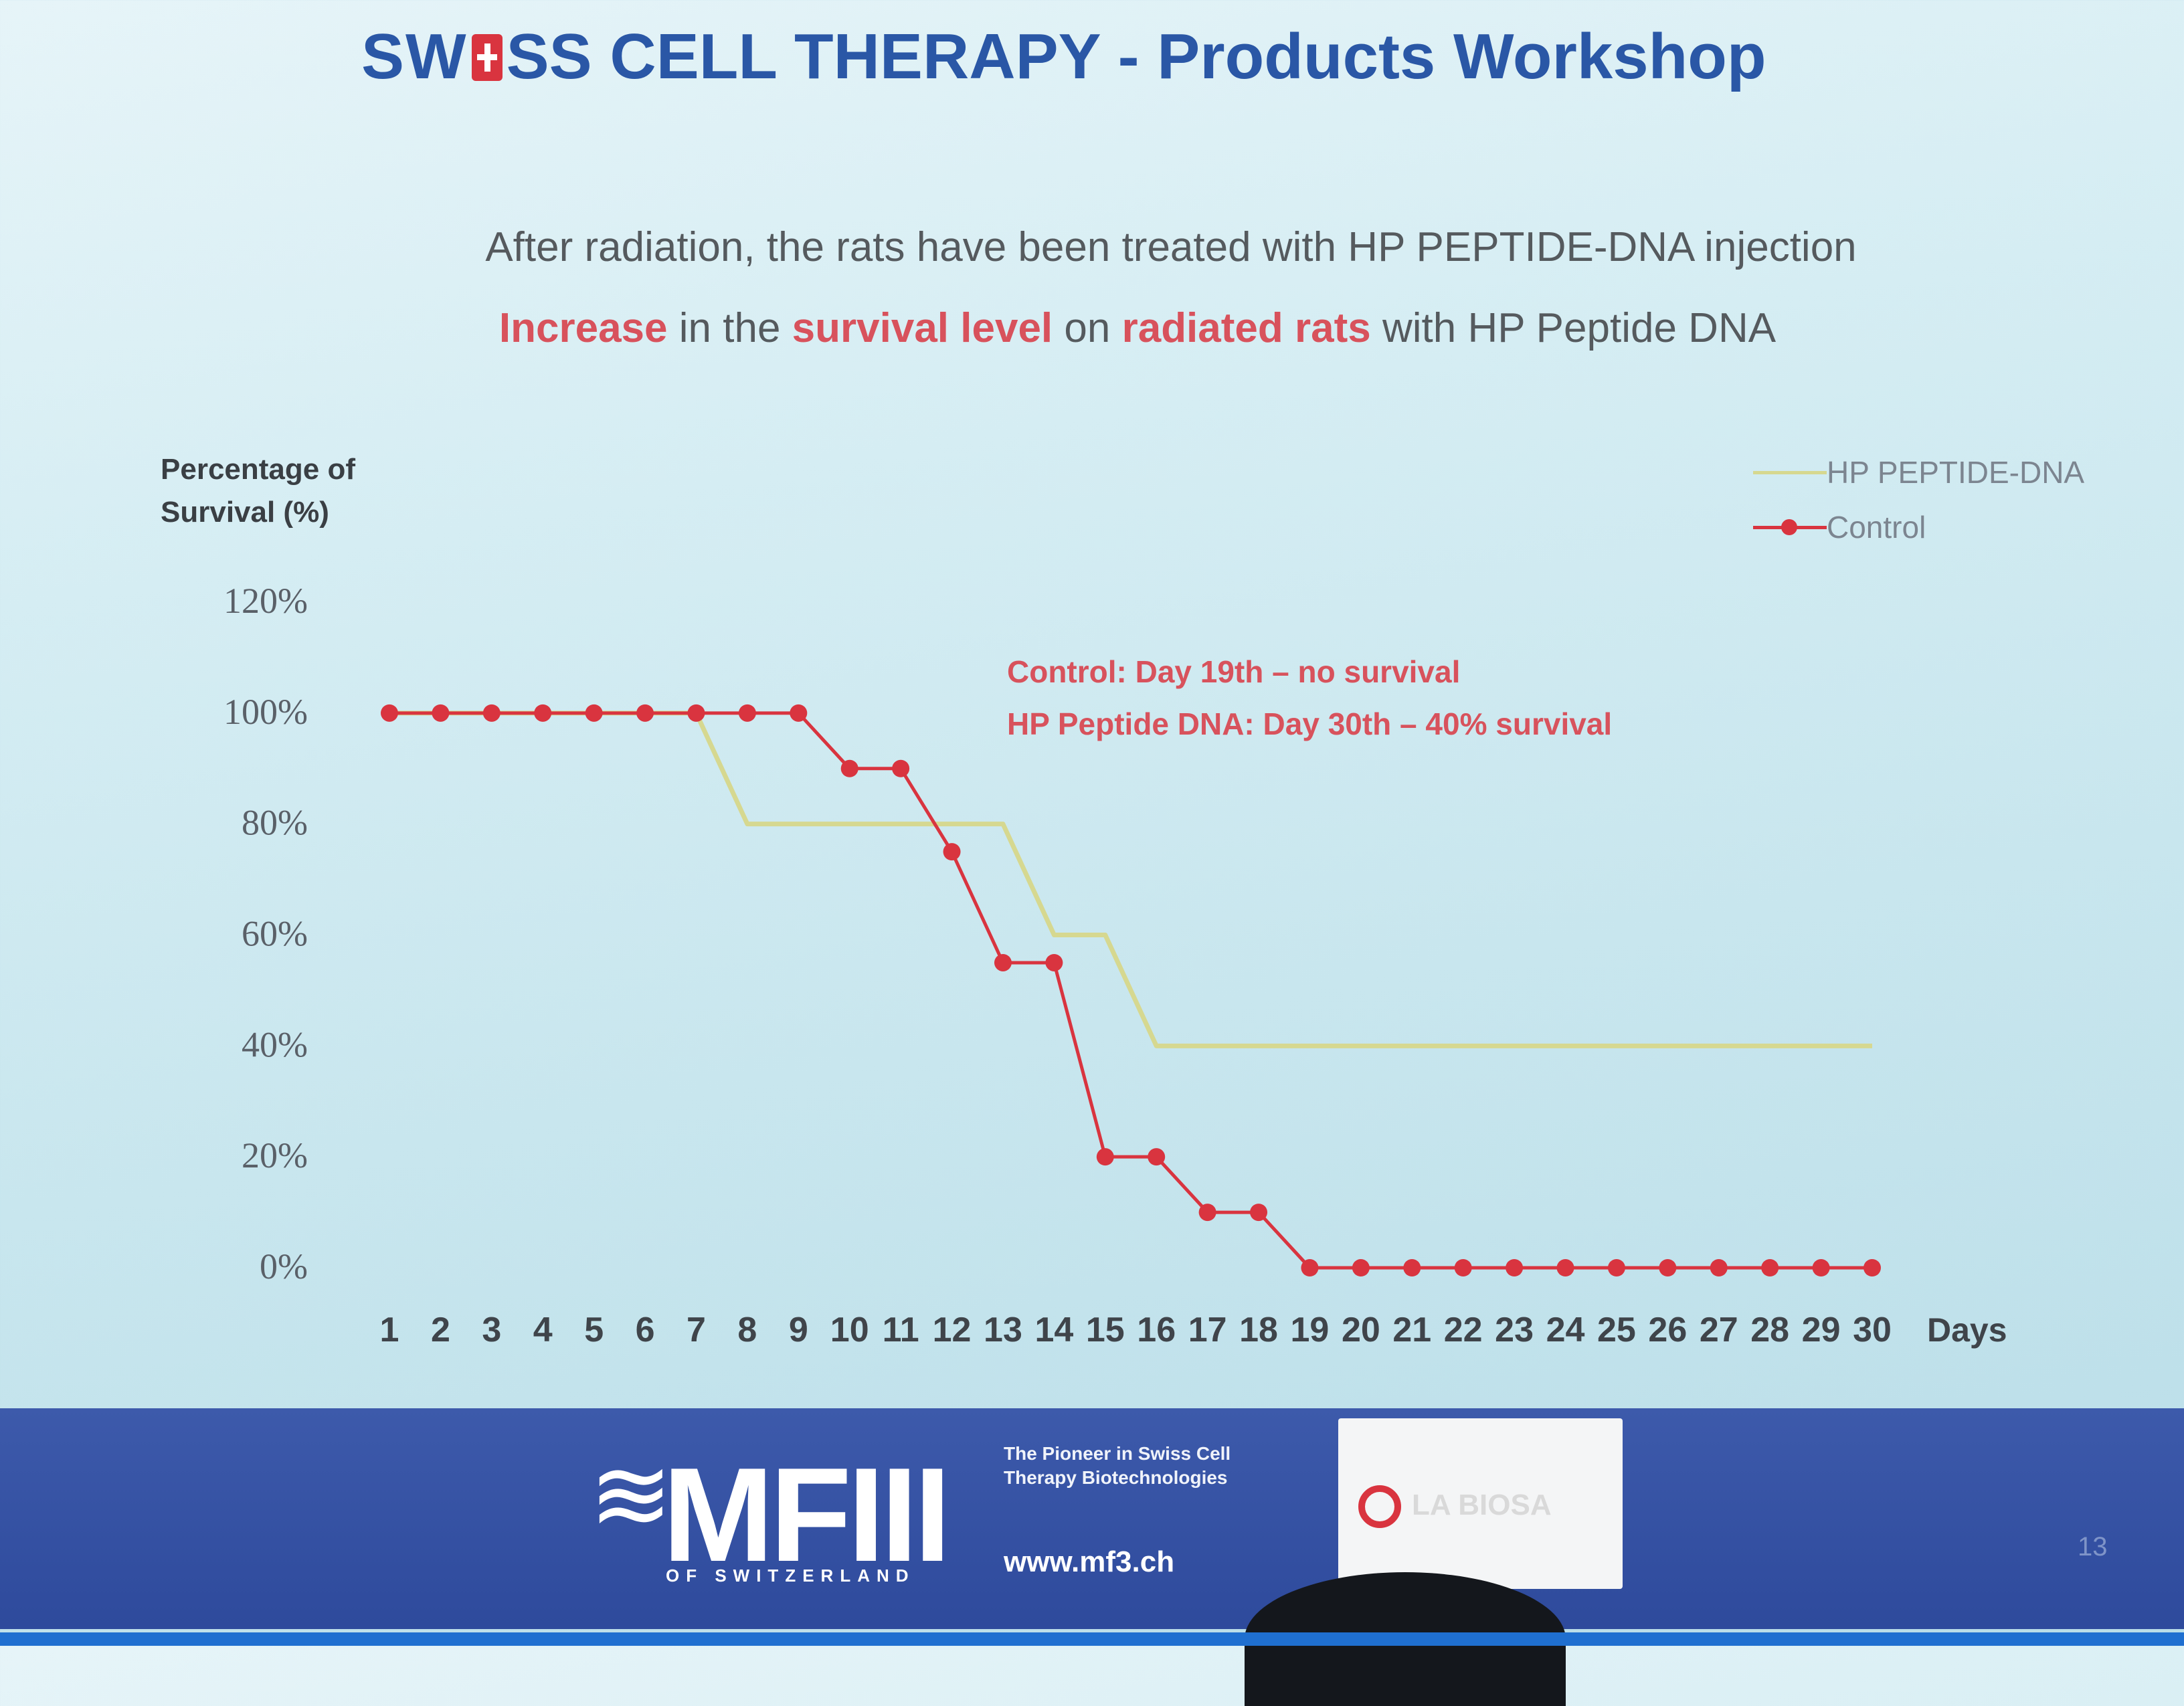  What do you see at coordinates (543, 1330) in the screenshot?
I see `x-tick-label: 4` at bounding box center [543, 1330].